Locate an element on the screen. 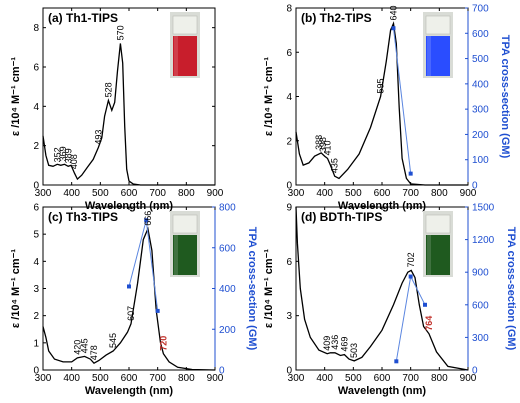  peak-label: 702 is located at coordinates (411, 259).